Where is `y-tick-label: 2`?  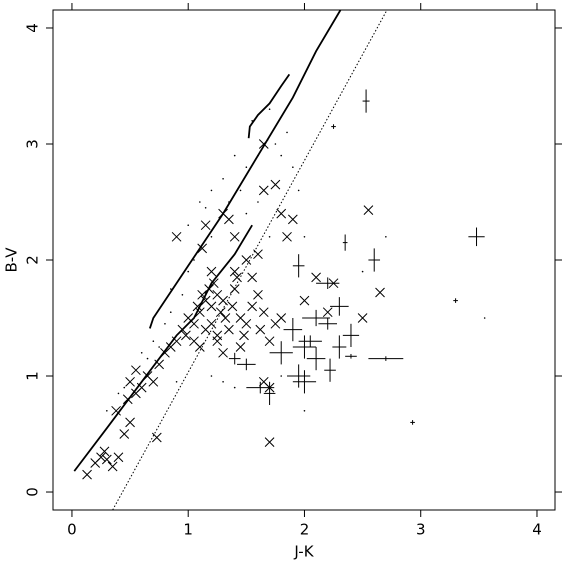 y-tick-label: 2 is located at coordinates (33, 260).